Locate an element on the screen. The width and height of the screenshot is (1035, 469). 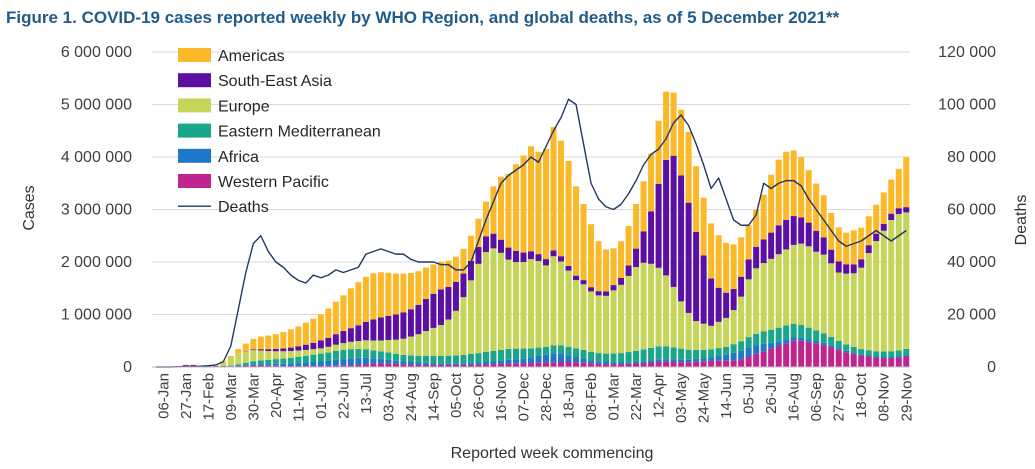
x-tick-label: 28-Dec is located at coordinates (546, 397).